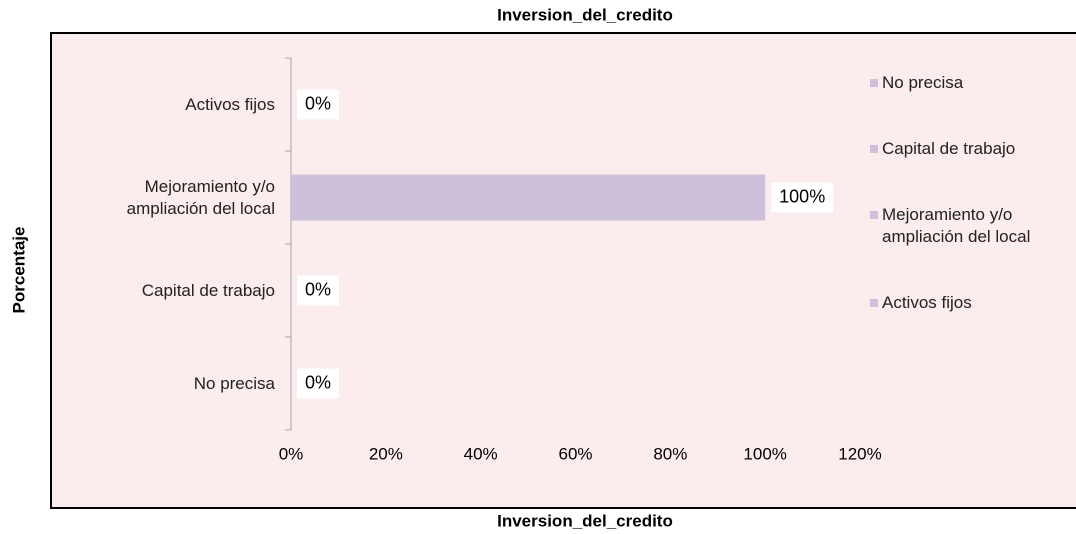  What do you see at coordinates (200, 197) in the screenshot?
I see `y-tick-label: Mejoramiento y/o ampliación del local` at bounding box center [200, 197].